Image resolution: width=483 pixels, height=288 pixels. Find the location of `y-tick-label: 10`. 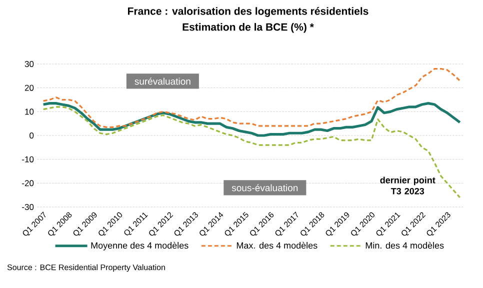

y-tick-label: 10 is located at coordinates (29, 111).